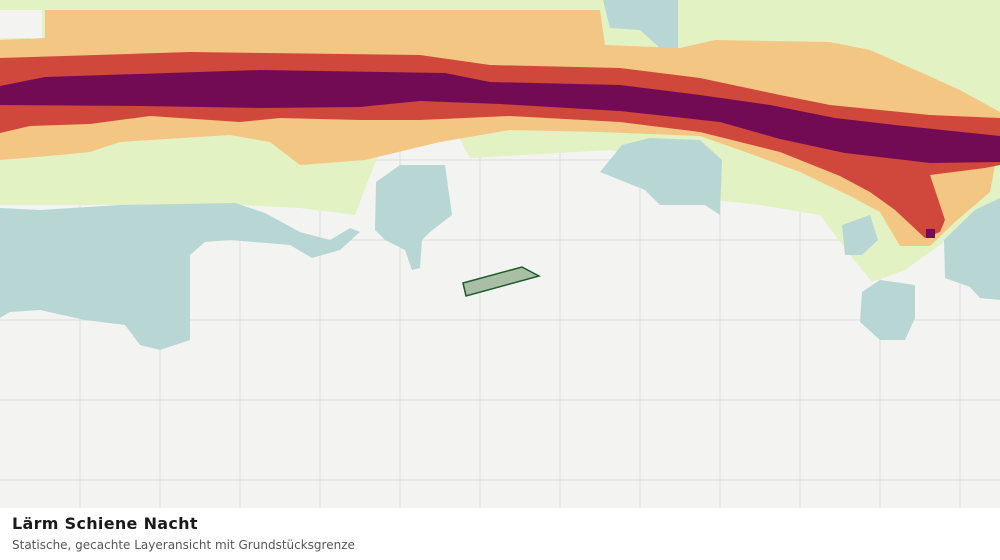 The height and width of the screenshot is (560, 1000). I want to click on noise-cell, so click(930, 233).